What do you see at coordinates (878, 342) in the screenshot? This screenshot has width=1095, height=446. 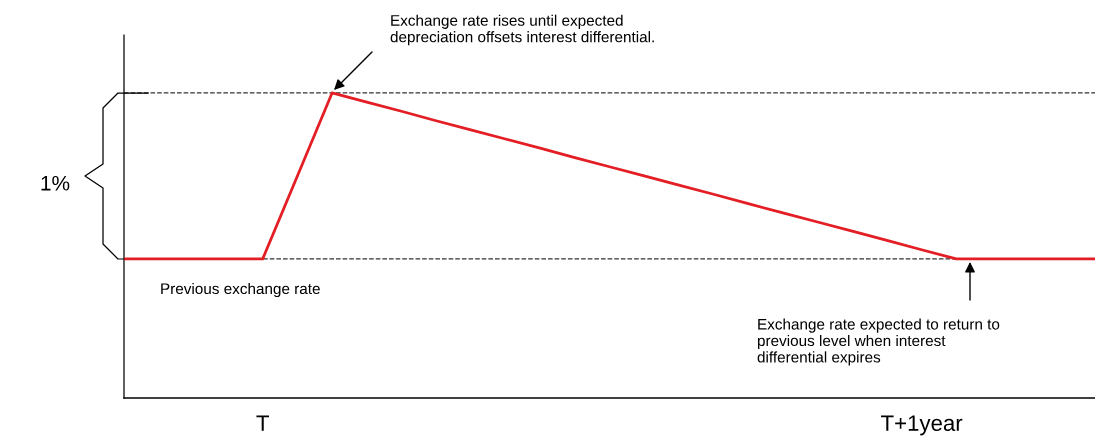 I see `annotation: Exchange rate expected to return to previous level when interest differential expires` at bounding box center [878, 342].